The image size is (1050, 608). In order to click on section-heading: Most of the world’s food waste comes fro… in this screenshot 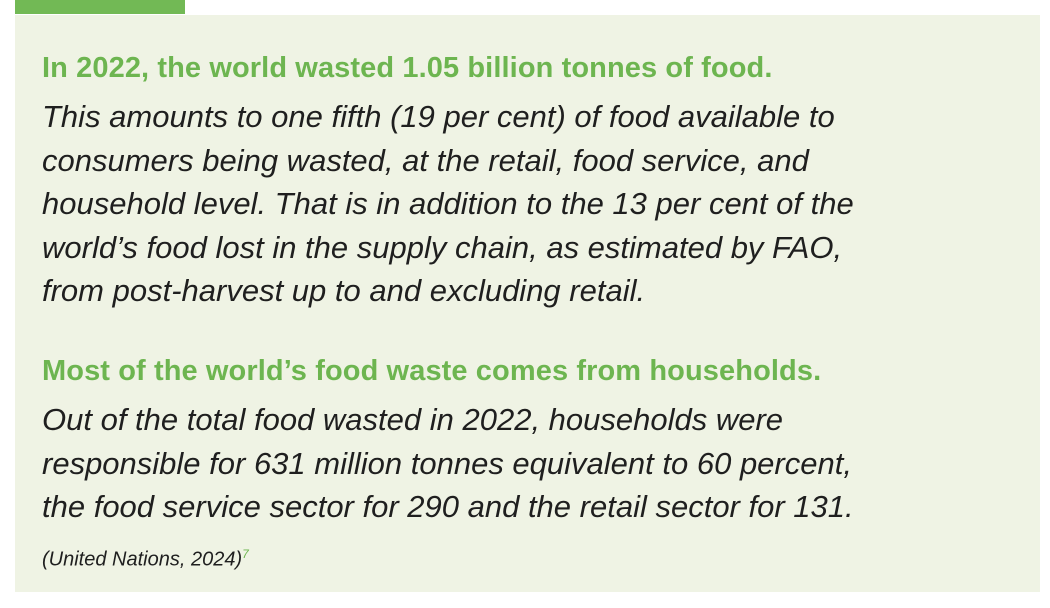, I will do `click(432, 371)`.